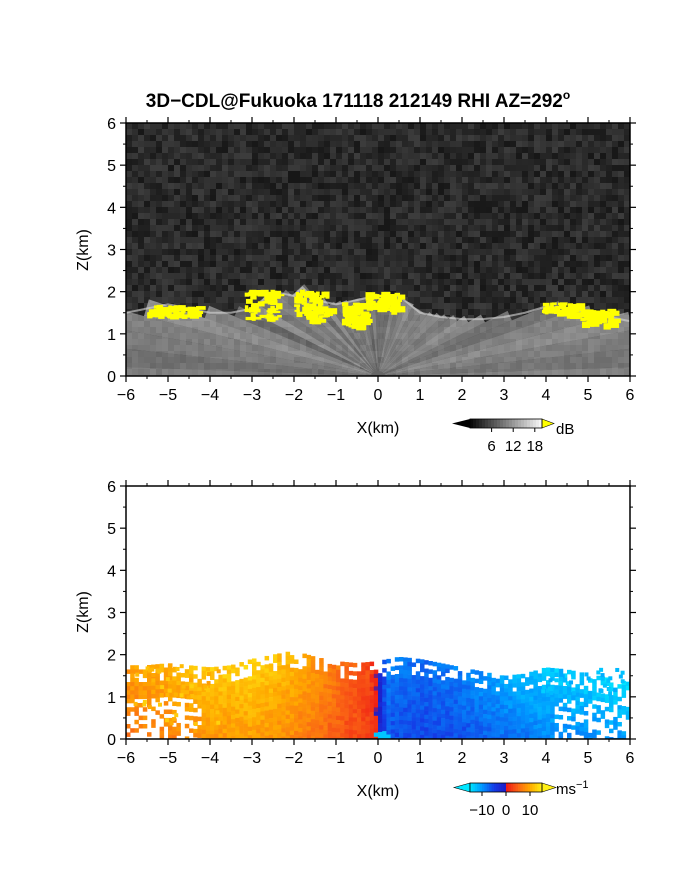 The width and height of the screenshot is (680, 880). I want to click on y-tick-label: 3, so click(111, 251).